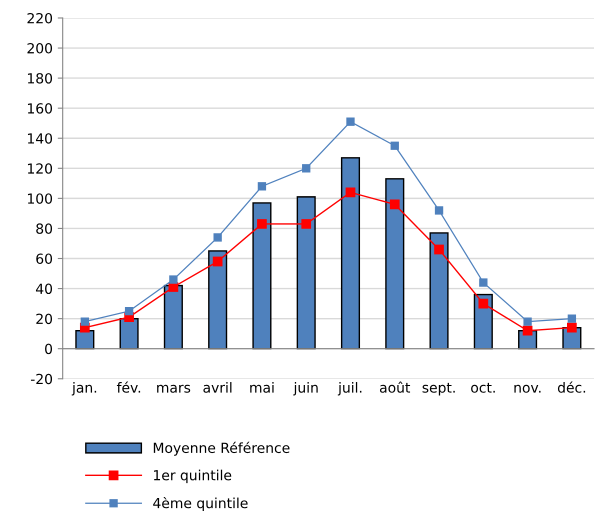  Describe the element at coordinates (305, 389) in the screenshot. I see `x-tick-label: juin` at that location.